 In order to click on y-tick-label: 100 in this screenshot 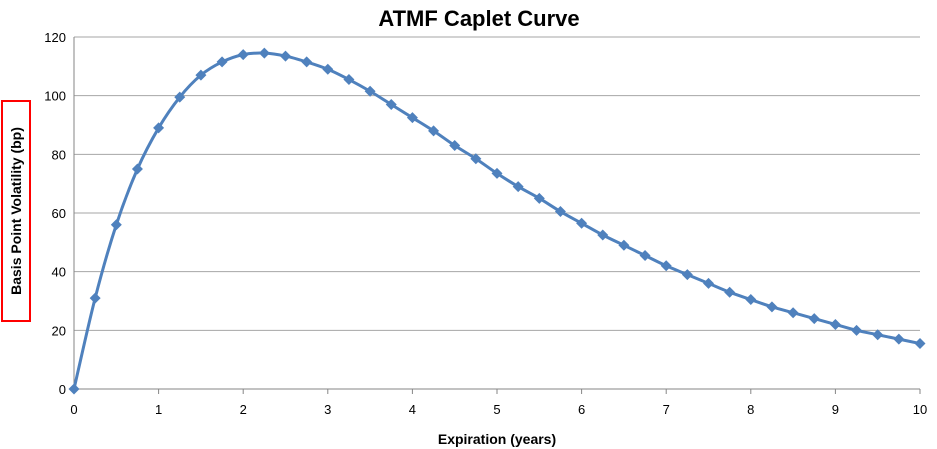, I will do `click(55, 96)`.